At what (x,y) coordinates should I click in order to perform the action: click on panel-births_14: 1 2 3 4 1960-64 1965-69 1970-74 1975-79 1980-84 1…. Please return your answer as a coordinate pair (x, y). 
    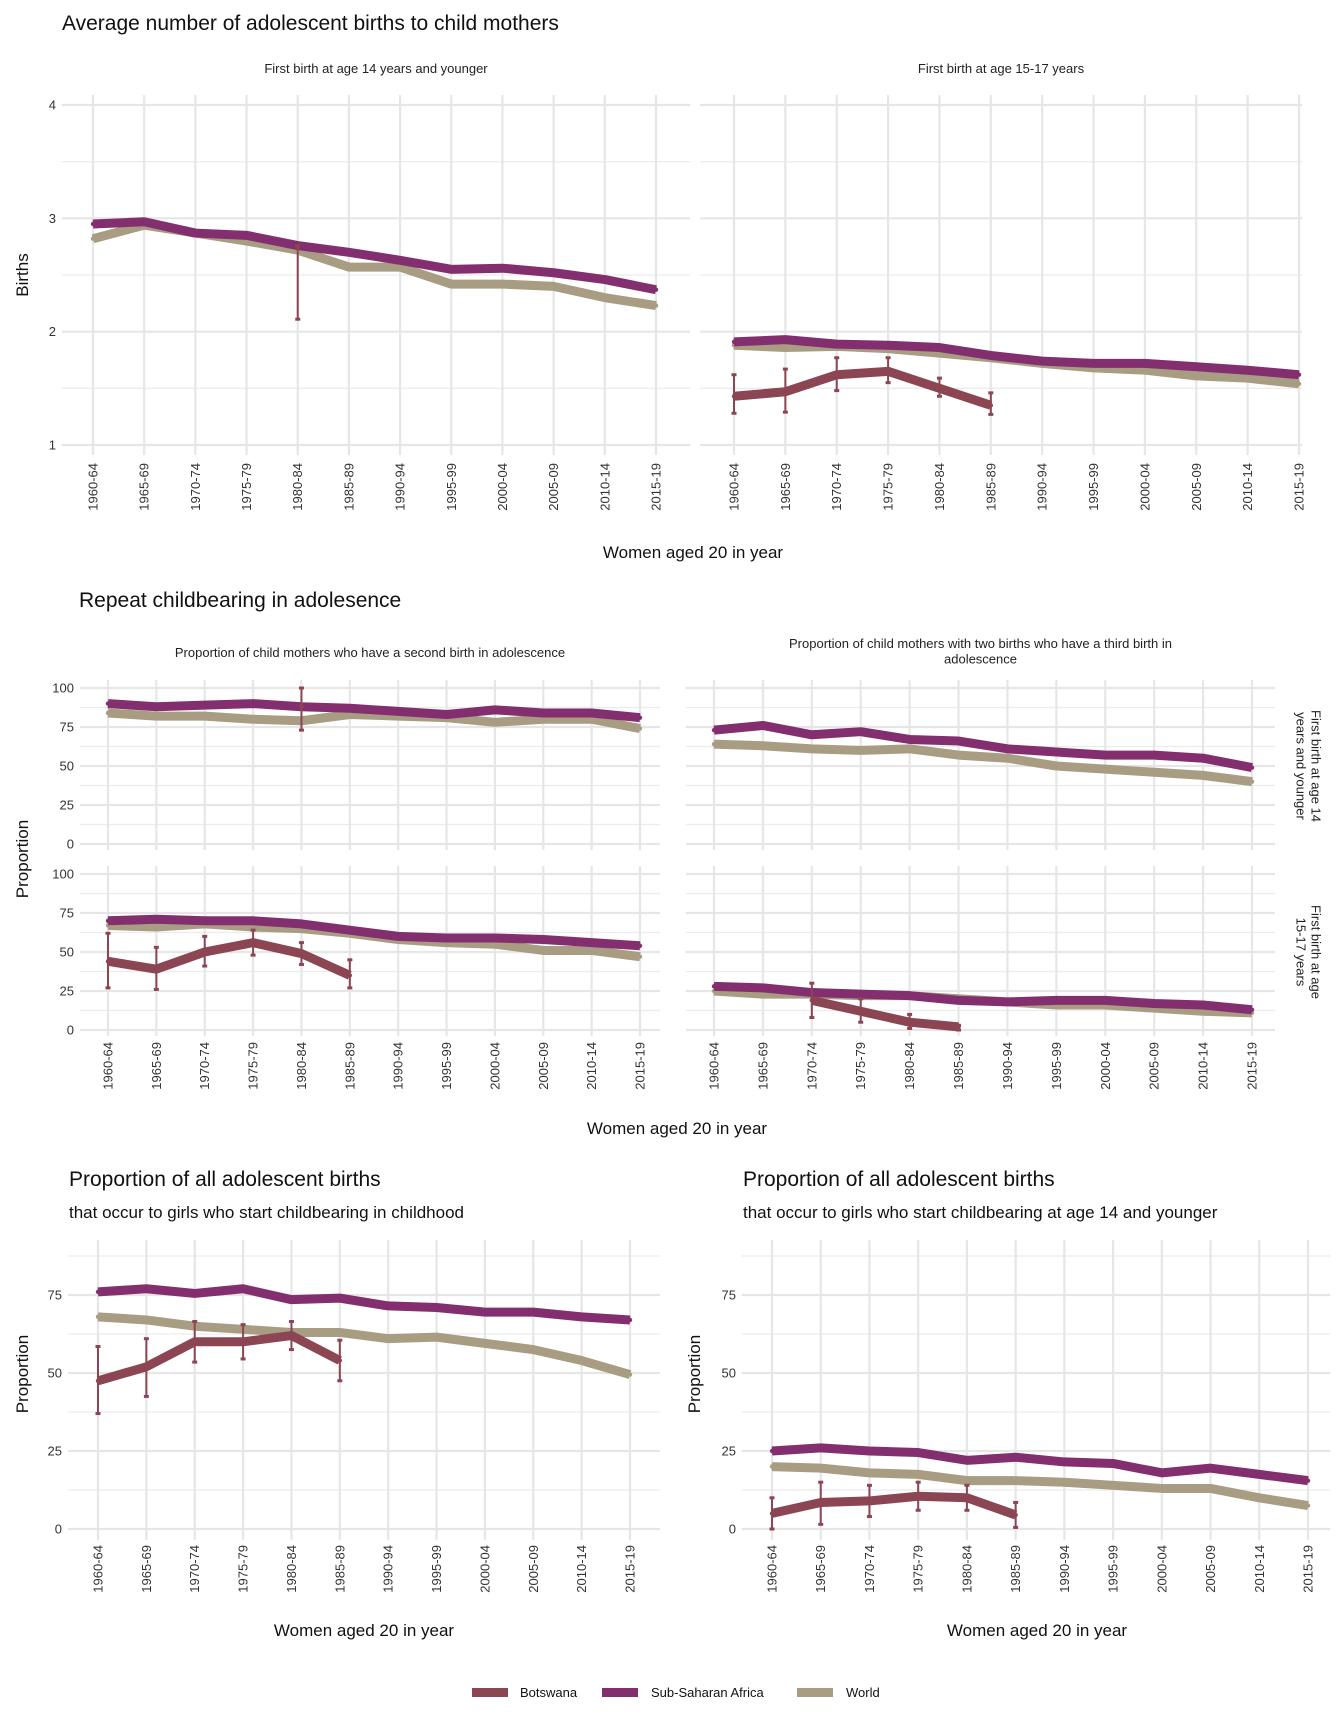
    Looking at the image, I should click on (369, 286).